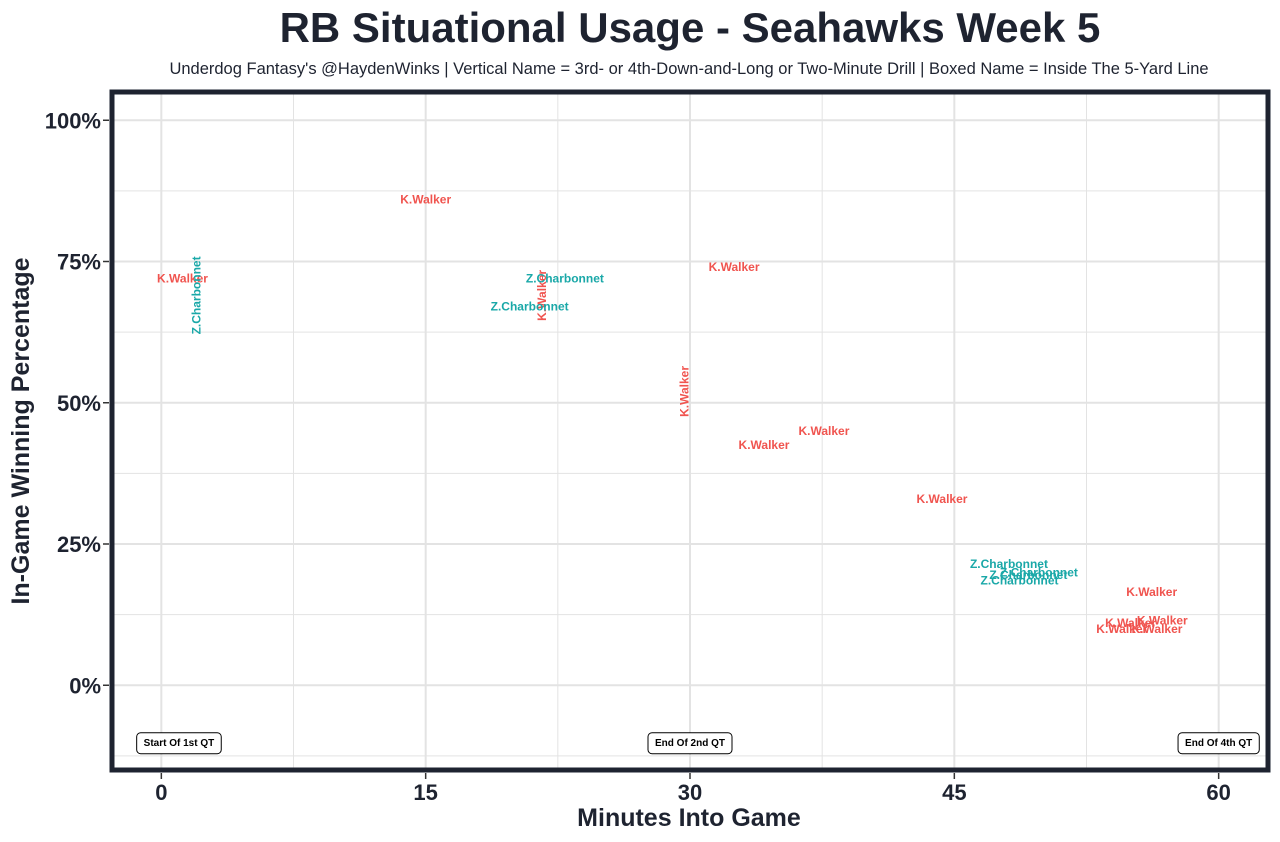 The image size is (1280, 842). I want to click on chart-title: RB Situational Usage - Seahawks Week 5, so click(690, 27).